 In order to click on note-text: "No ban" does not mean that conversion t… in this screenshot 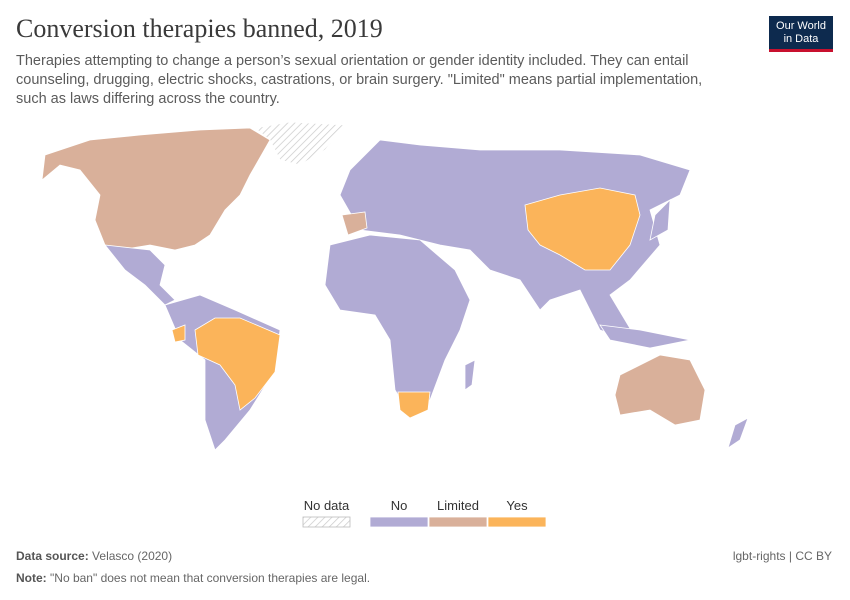, I will do `click(210, 578)`.